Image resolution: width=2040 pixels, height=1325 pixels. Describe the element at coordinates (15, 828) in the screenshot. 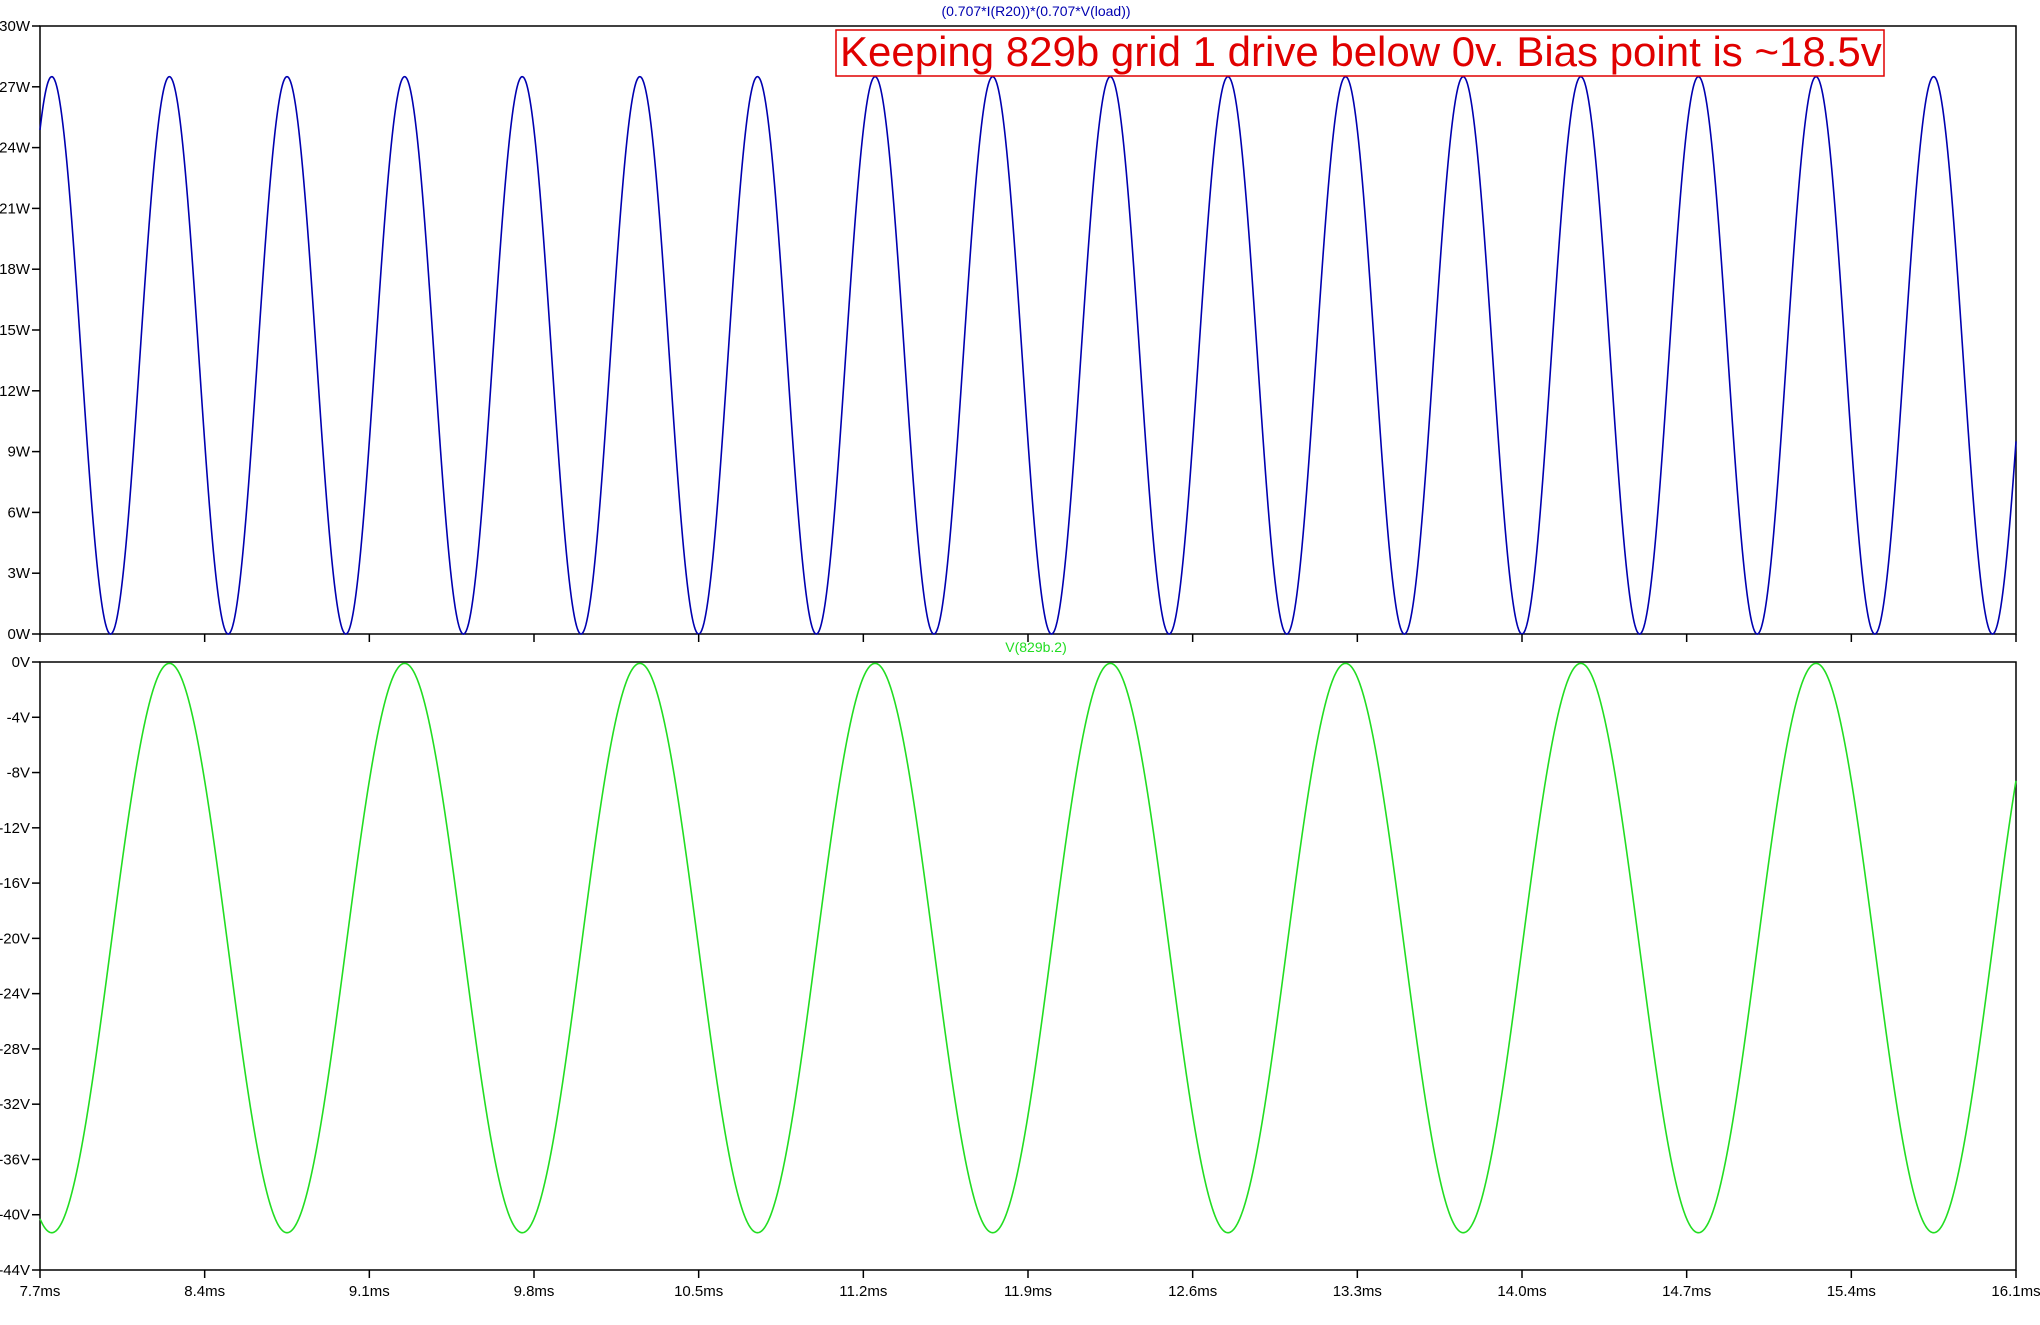

I see `y-voltage-tick-label: -12V` at that location.